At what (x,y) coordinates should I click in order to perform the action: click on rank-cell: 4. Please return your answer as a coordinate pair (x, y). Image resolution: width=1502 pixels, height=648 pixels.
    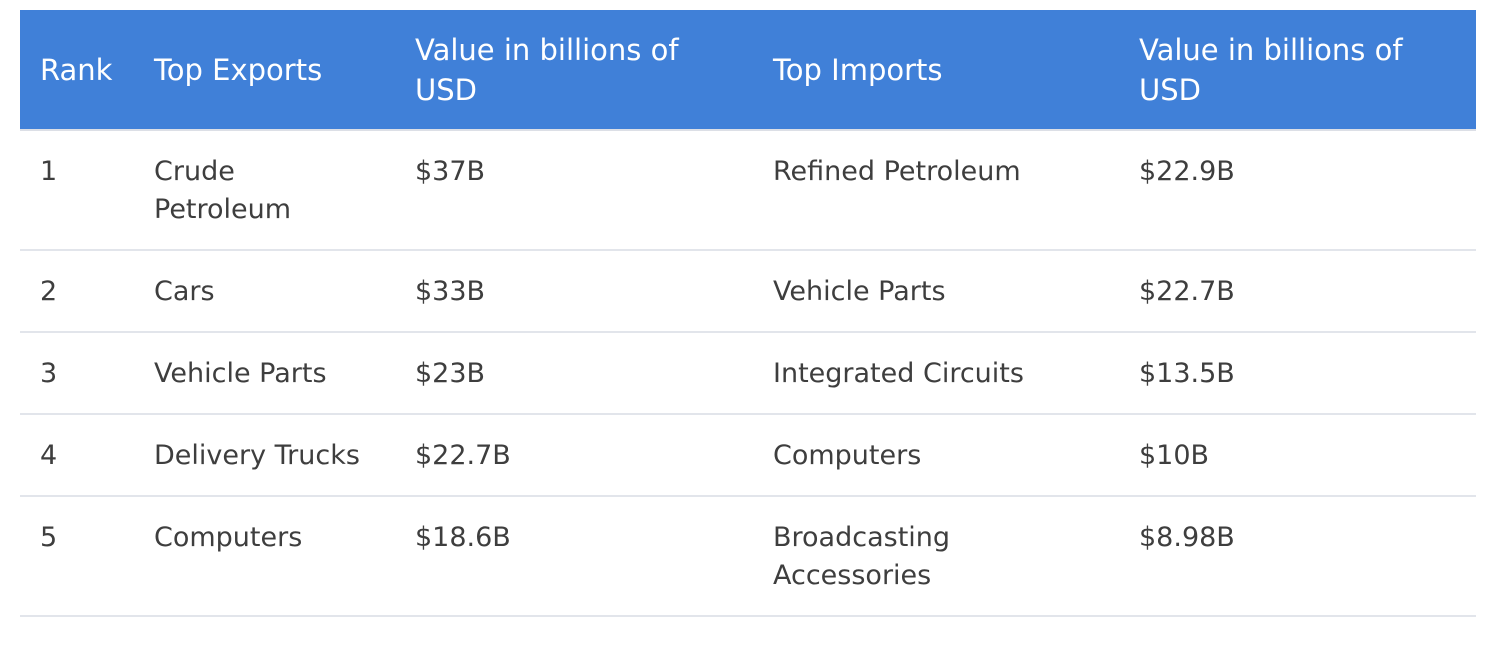
    Looking at the image, I should click on (77, 455).